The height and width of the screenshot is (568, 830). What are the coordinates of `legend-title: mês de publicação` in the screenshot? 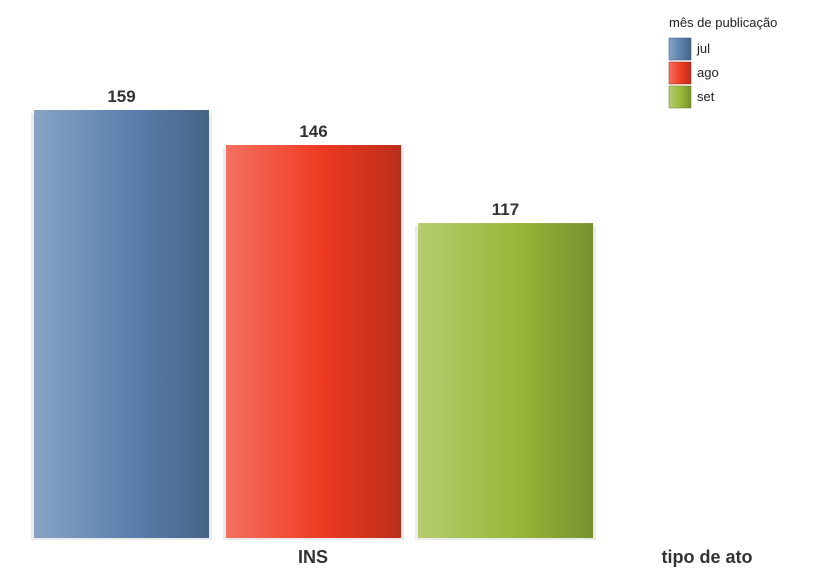 It's located at (723, 22).